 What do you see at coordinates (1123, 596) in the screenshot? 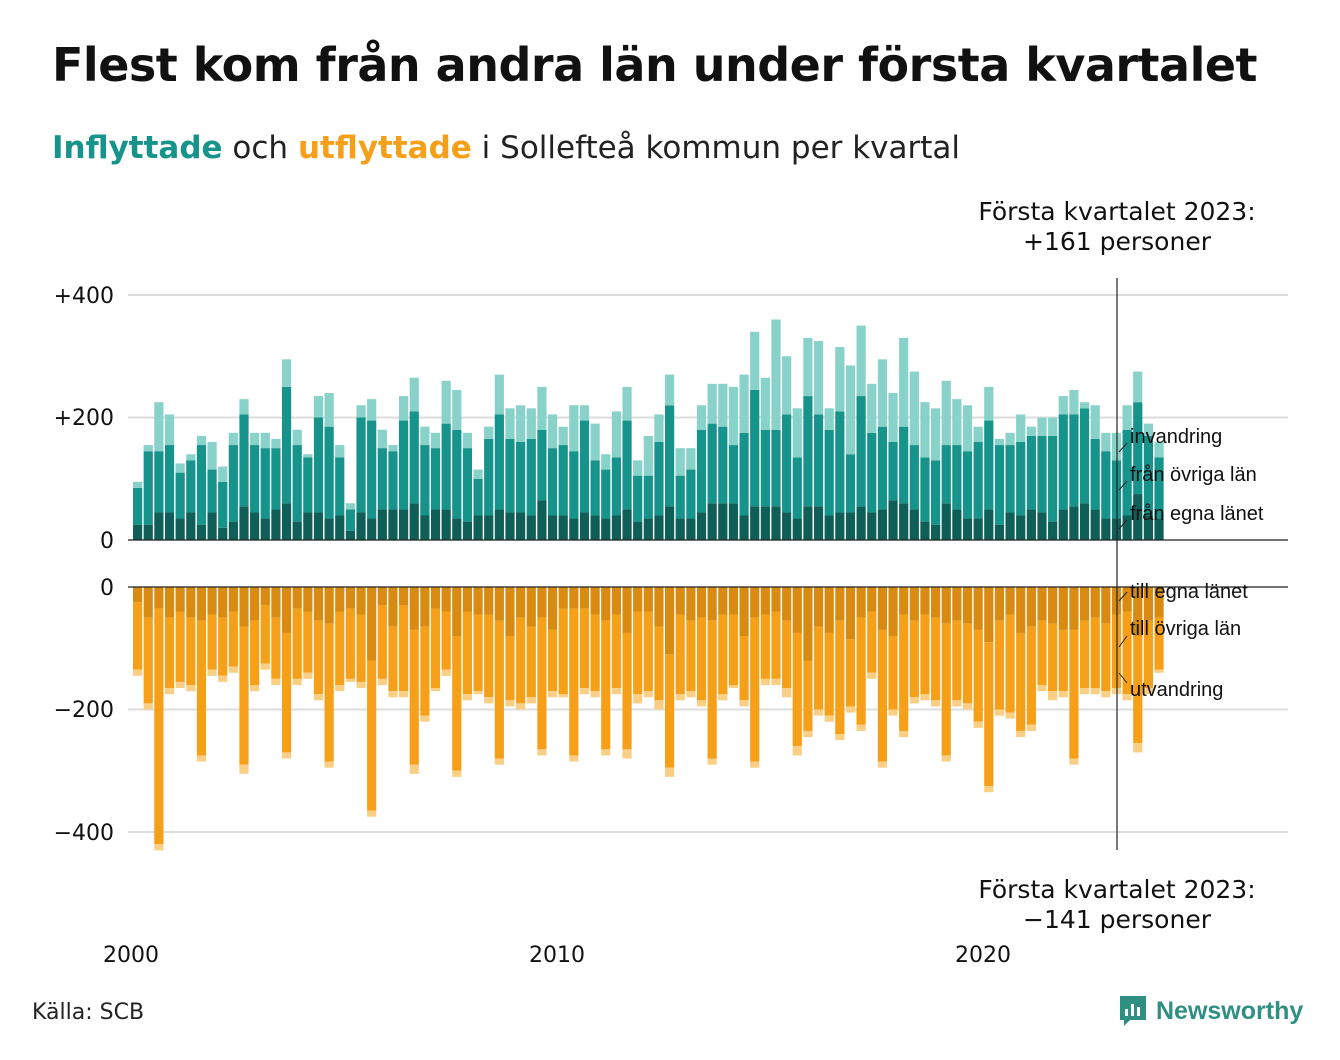
I see `label-line-till-egna-lanet` at bounding box center [1123, 596].